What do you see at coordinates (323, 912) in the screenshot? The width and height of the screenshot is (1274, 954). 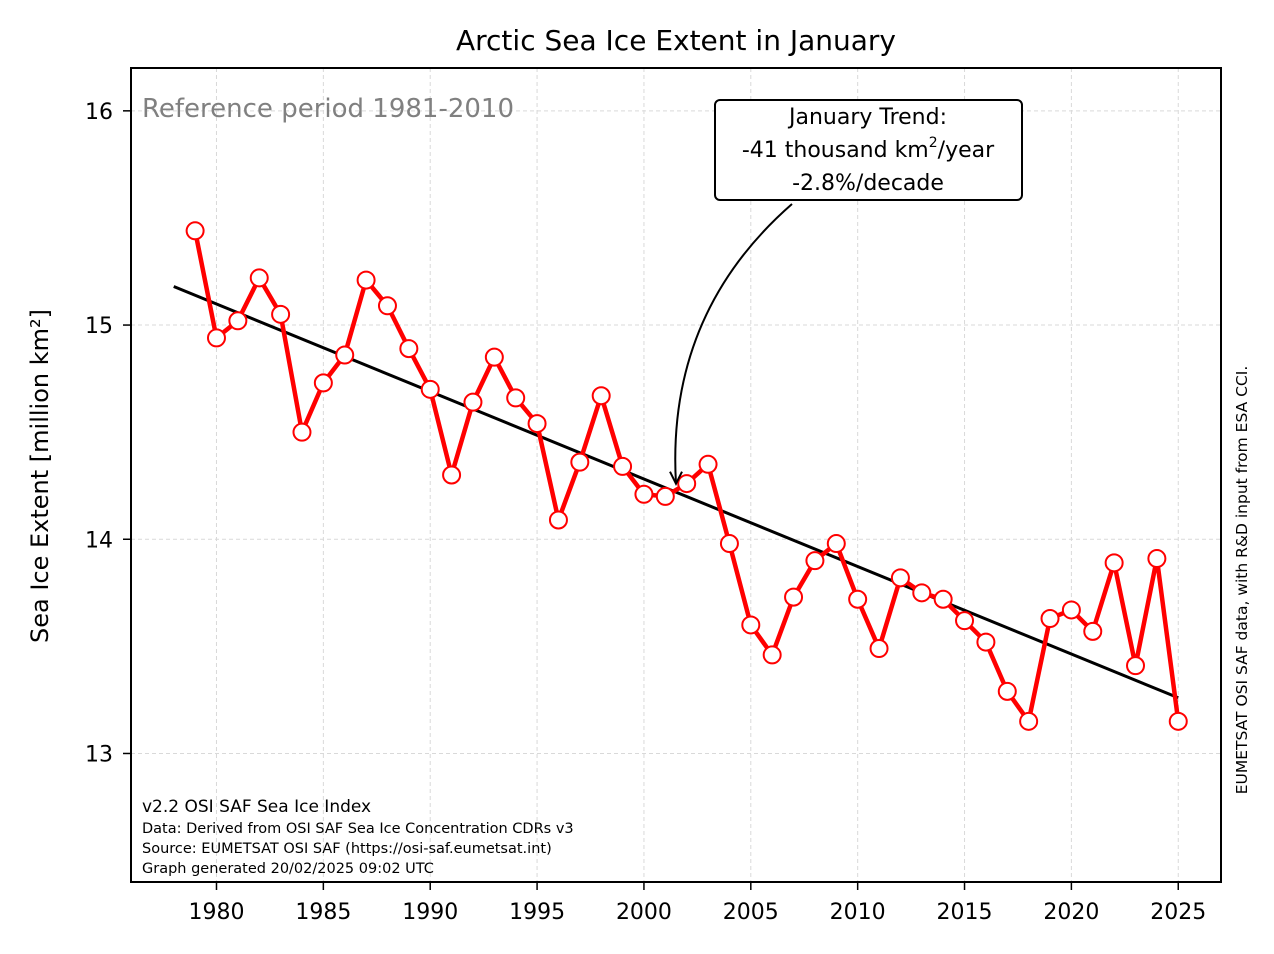 I see `x-tick-label: 1985` at bounding box center [323, 912].